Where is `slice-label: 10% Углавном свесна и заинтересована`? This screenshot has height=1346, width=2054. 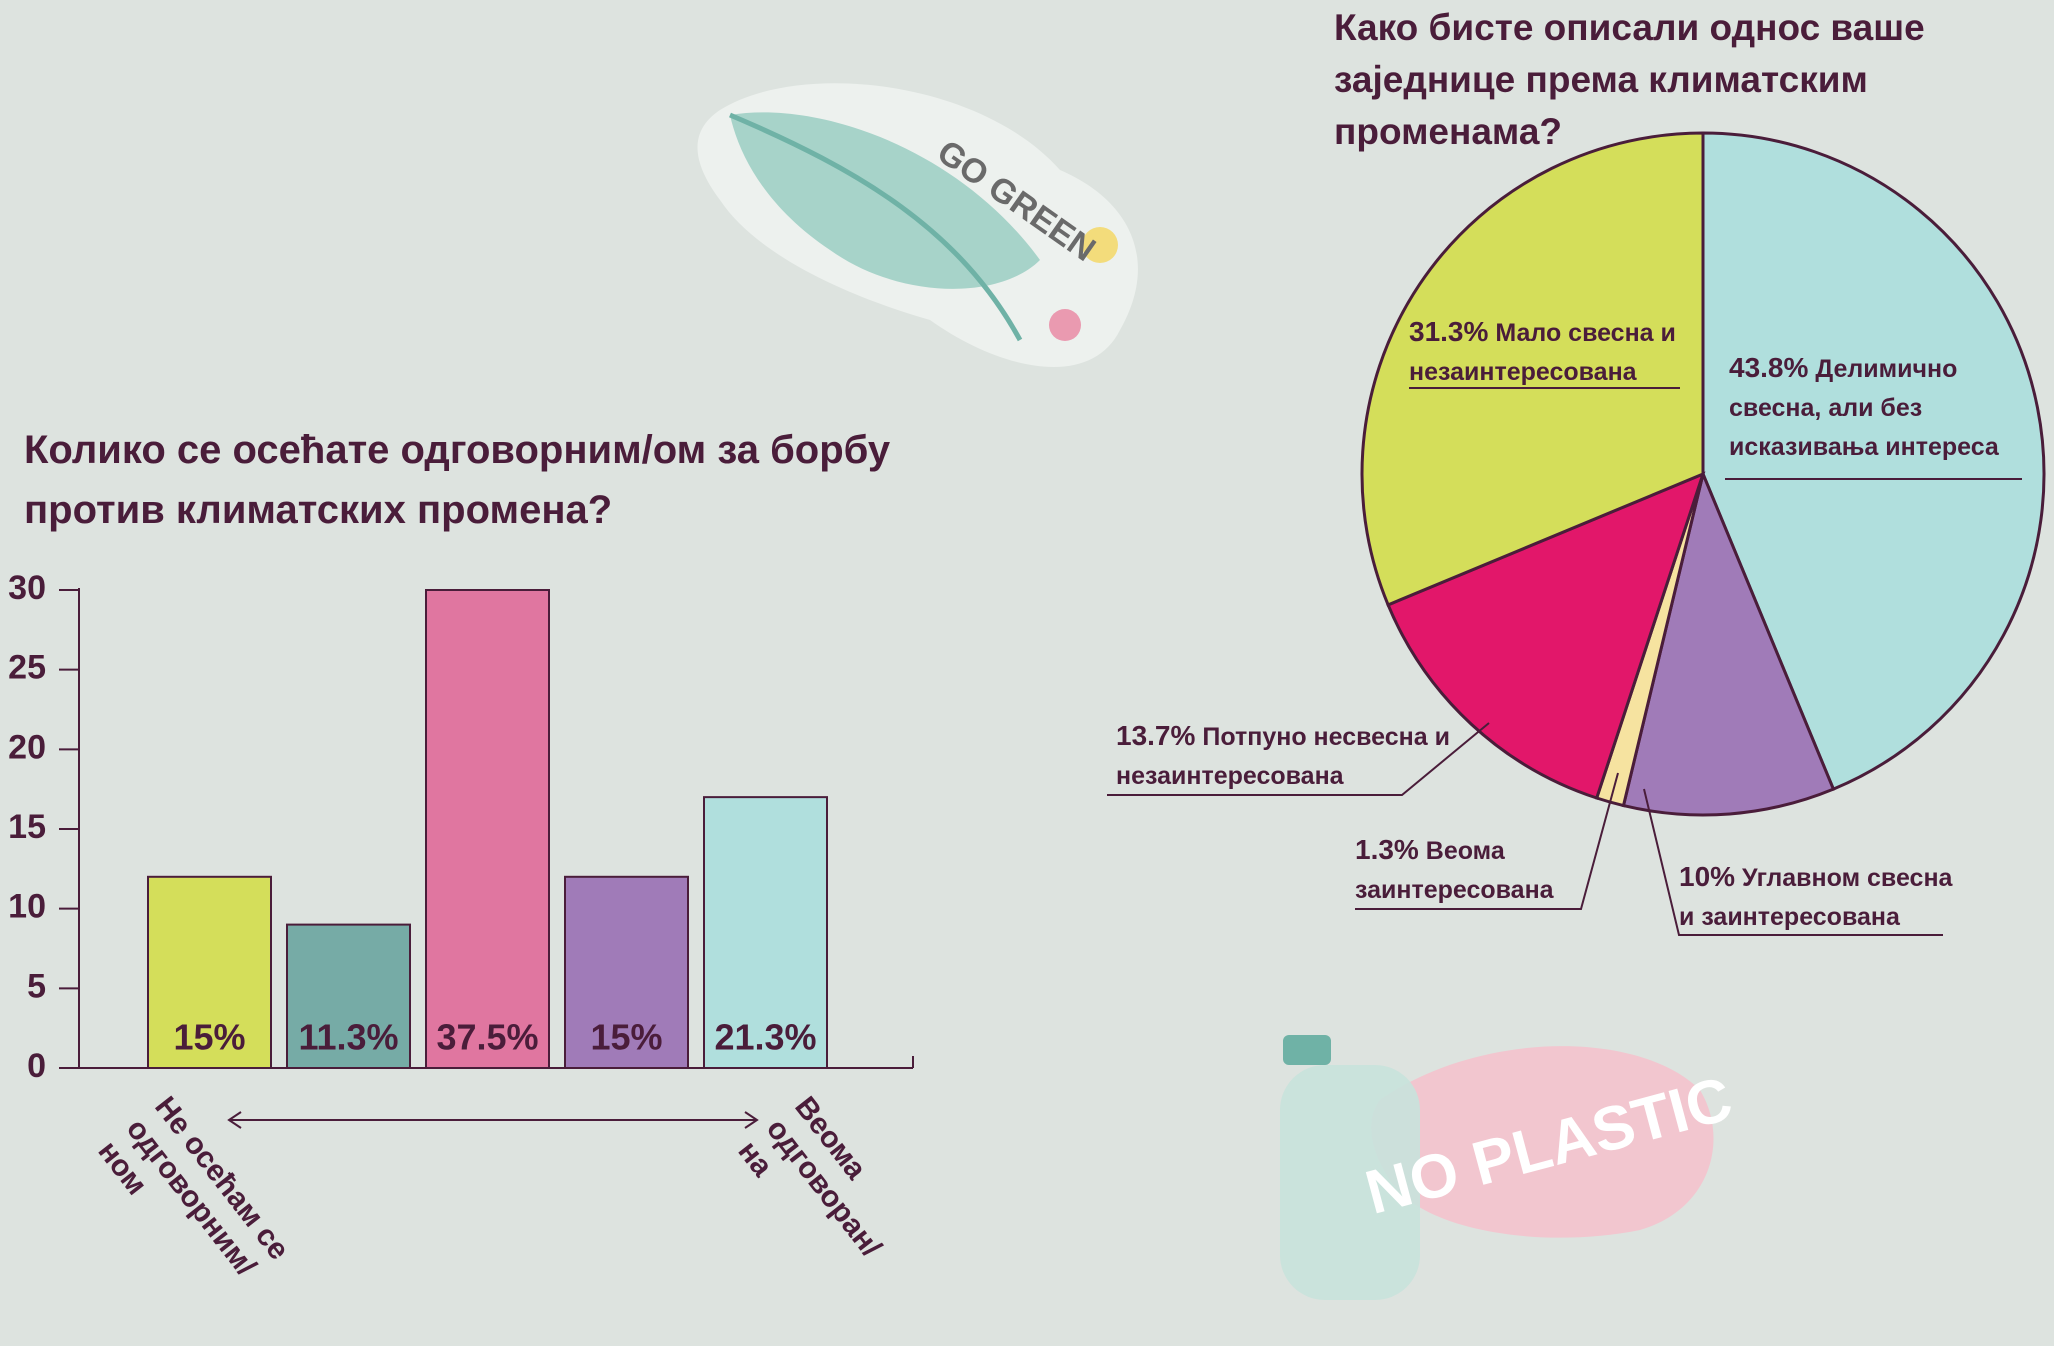 slice-label: 10% Углавном свесна и заинтересована is located at coordinates (1824, 897).